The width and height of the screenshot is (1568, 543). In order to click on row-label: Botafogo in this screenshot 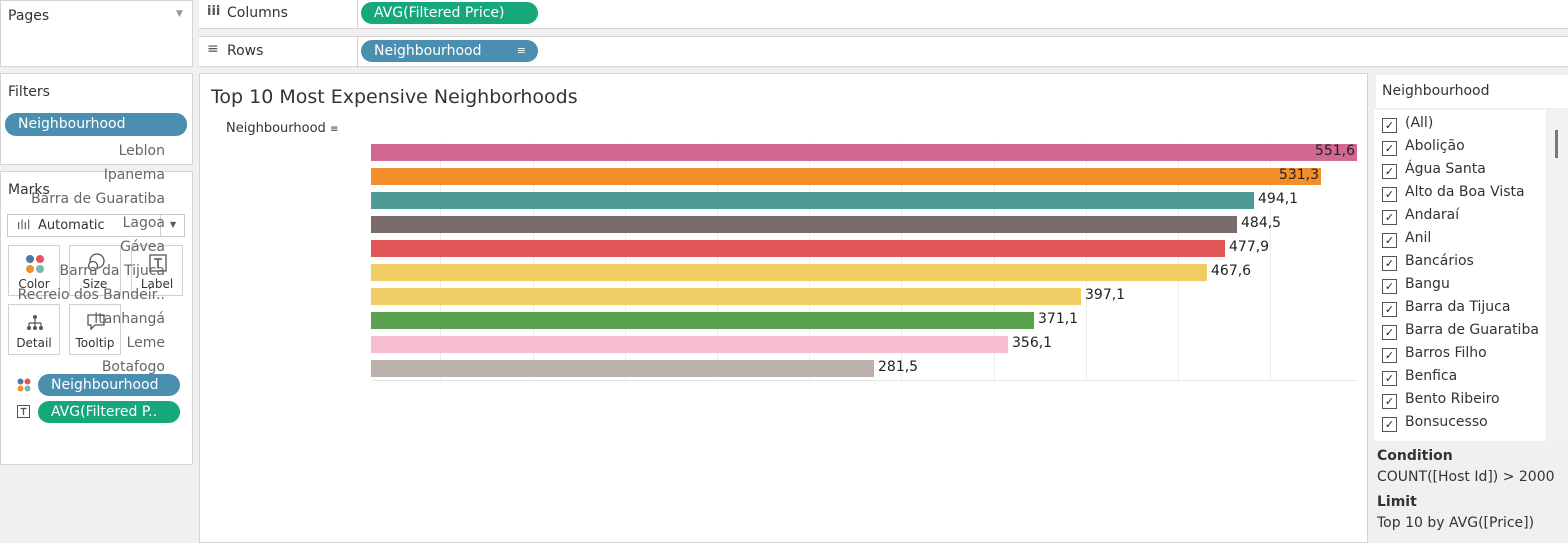, I will do `click(133, 367)`.